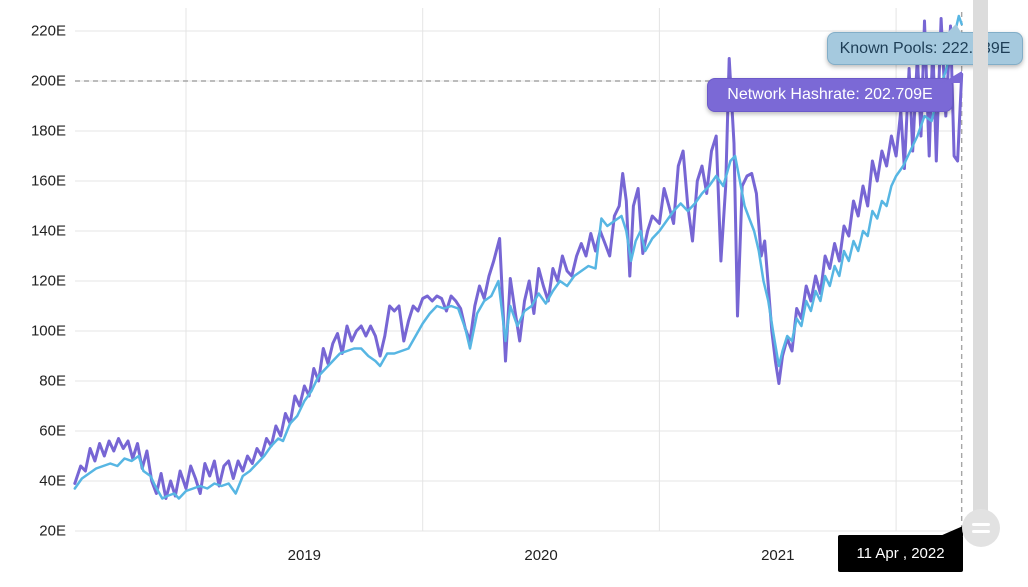  I want to click on y-axis-label: 20E, so click(52, 531).